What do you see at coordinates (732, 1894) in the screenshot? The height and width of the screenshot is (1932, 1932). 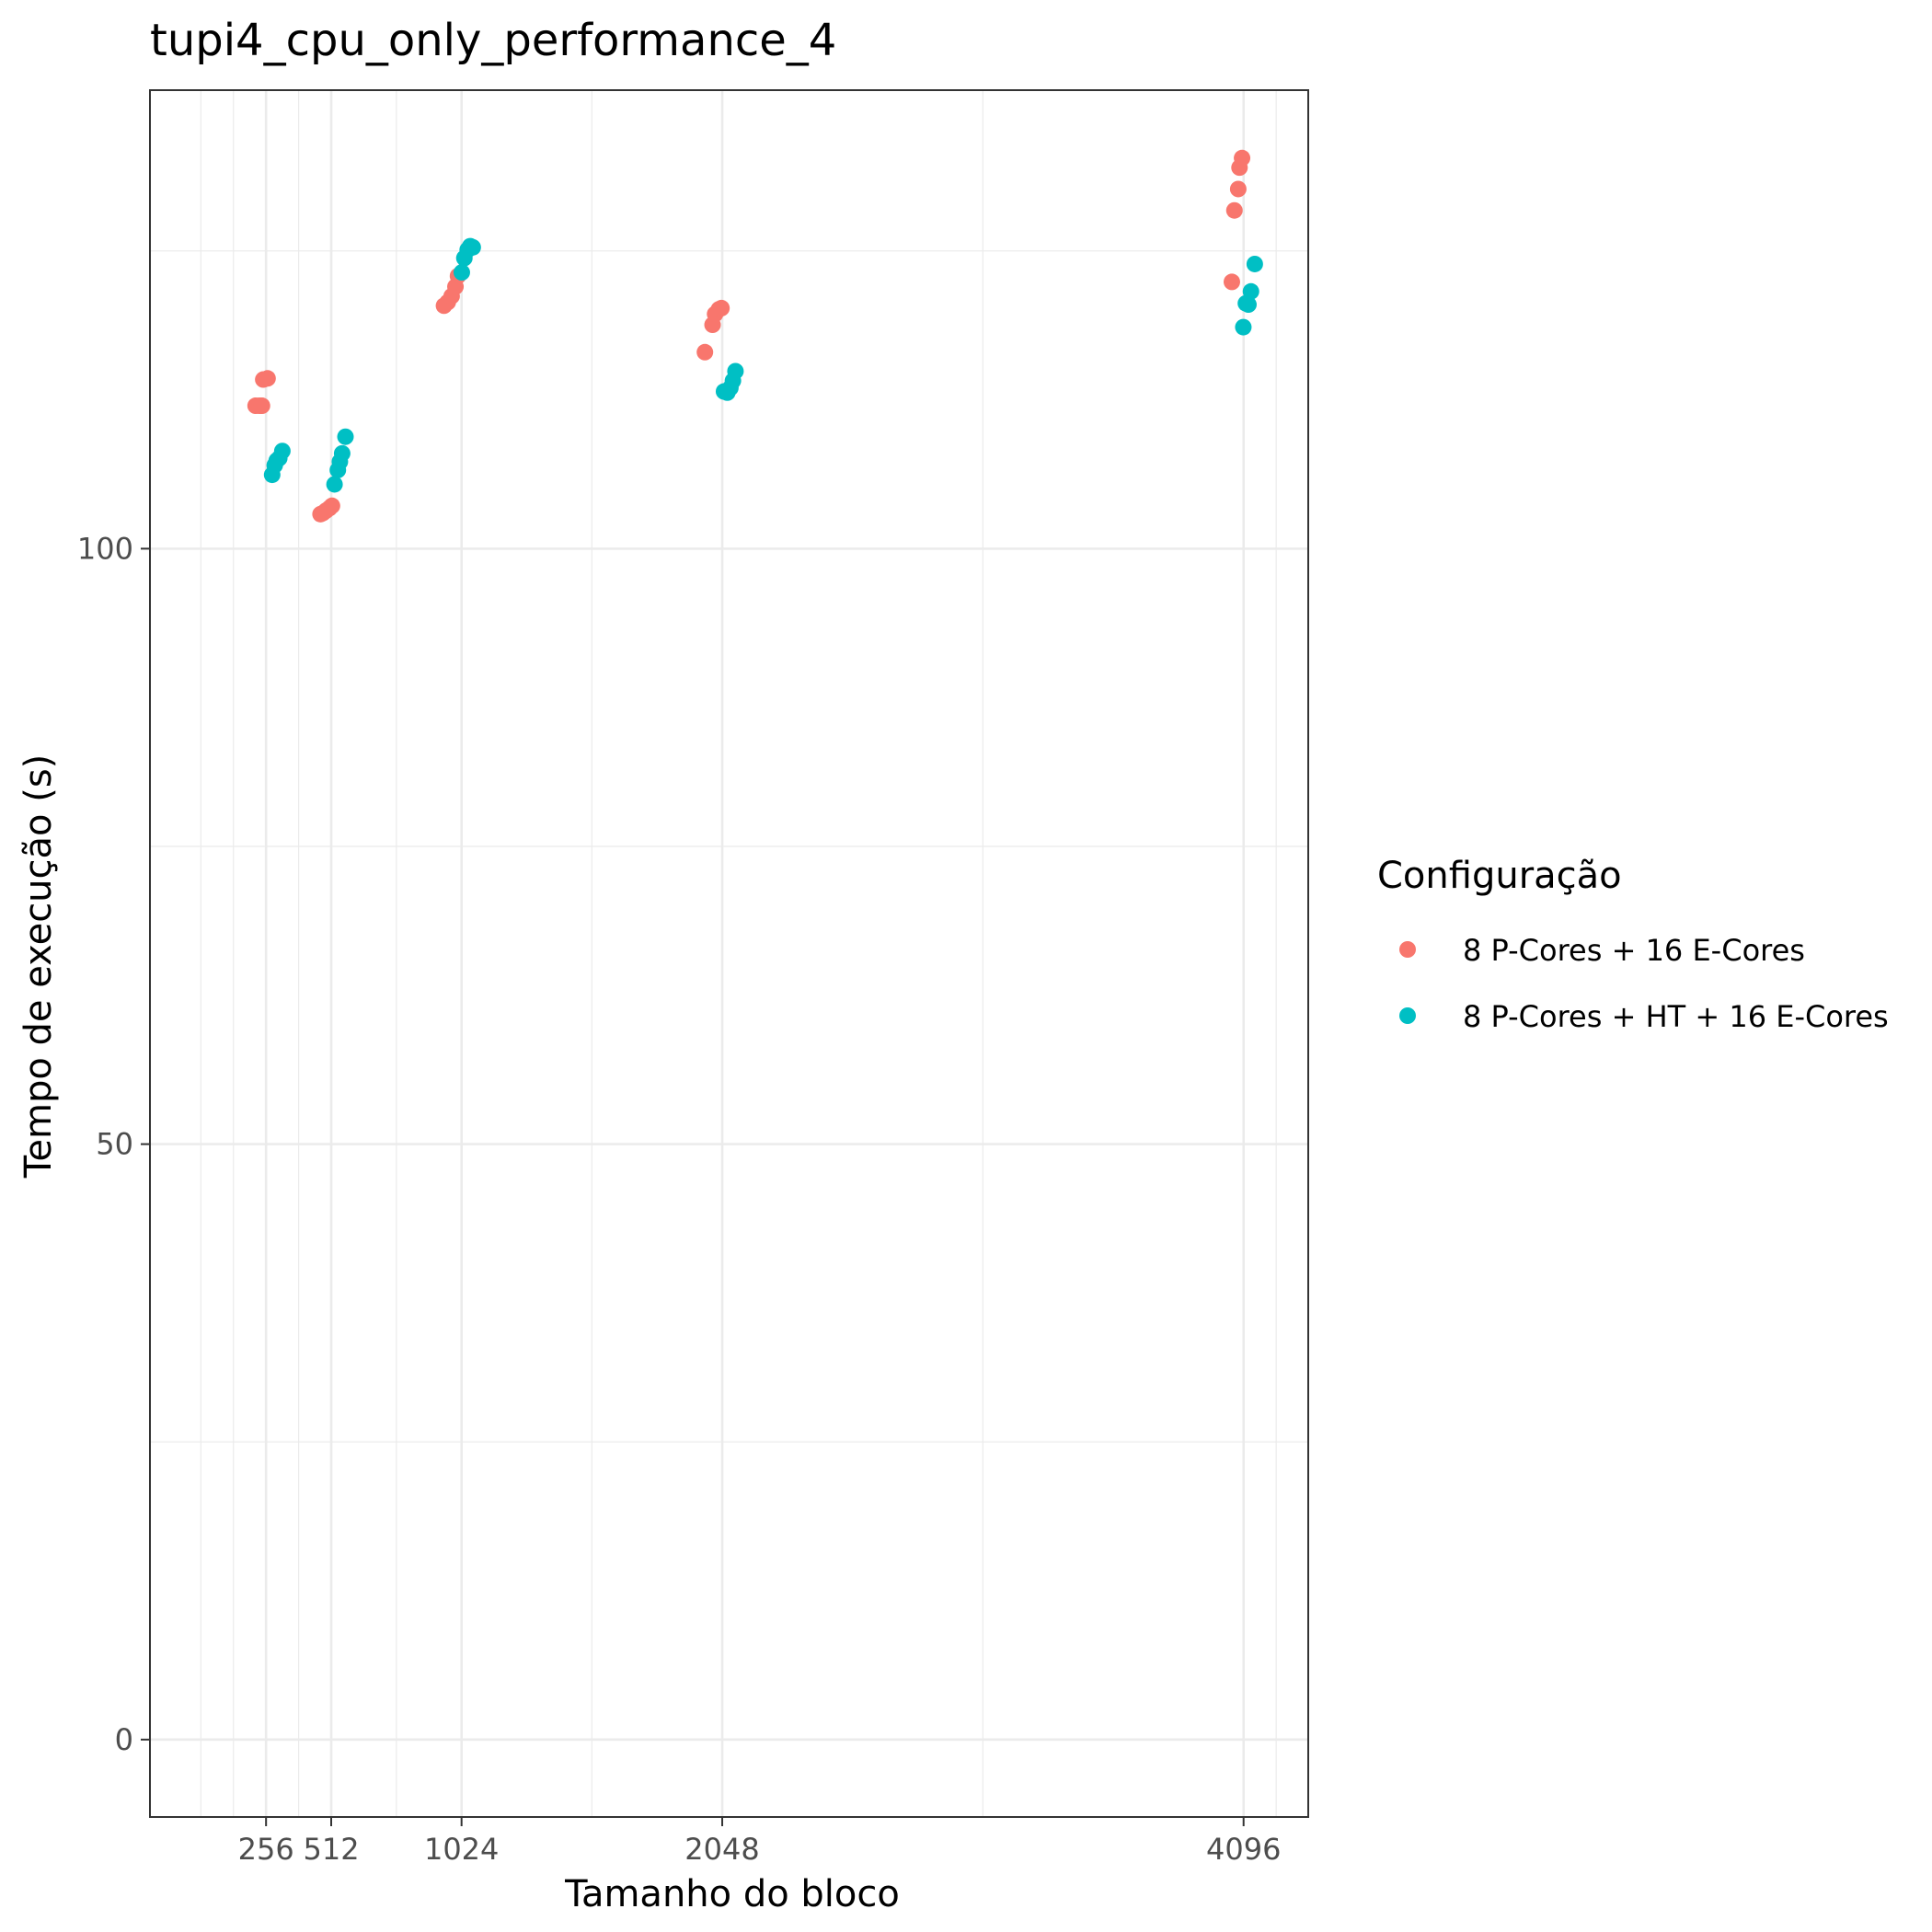 I see `x-axis-title: Tamanho do bloco` at bounding box center [732, 1894].